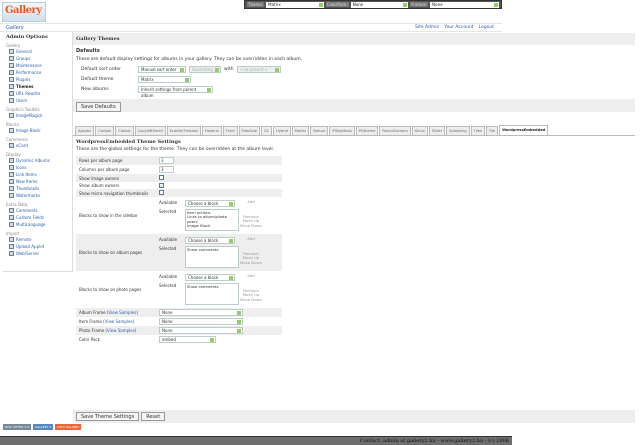  Describe the element at coordinates (68, 427) in the screenshot. I see `help-gallery-badge: HELP GALLERY` at that location.